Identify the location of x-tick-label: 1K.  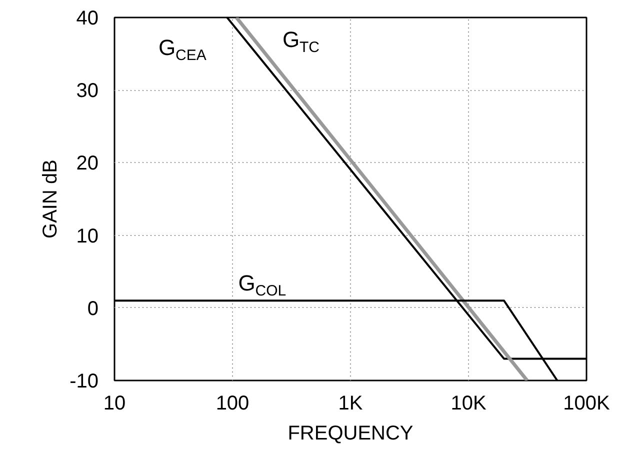
(351, 403).